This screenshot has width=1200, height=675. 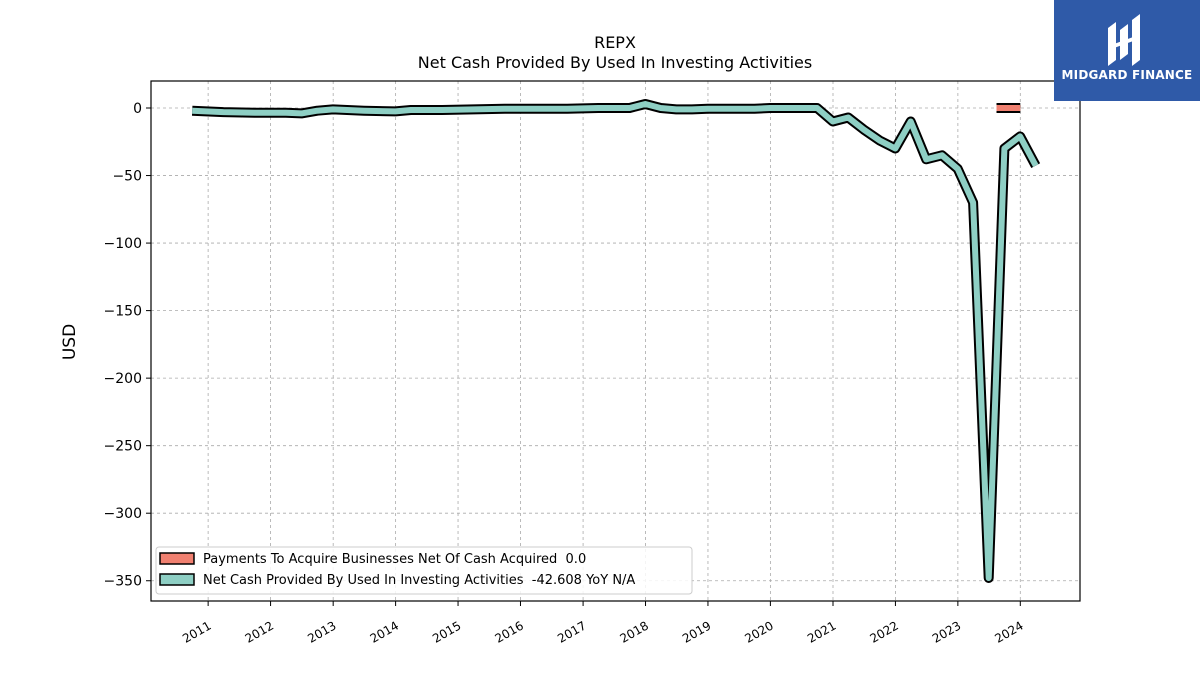 What do you see at coordinates (1124, 40) in the screenshot?
I see `logo-mark-icon` at bounding box center [1124, 40].